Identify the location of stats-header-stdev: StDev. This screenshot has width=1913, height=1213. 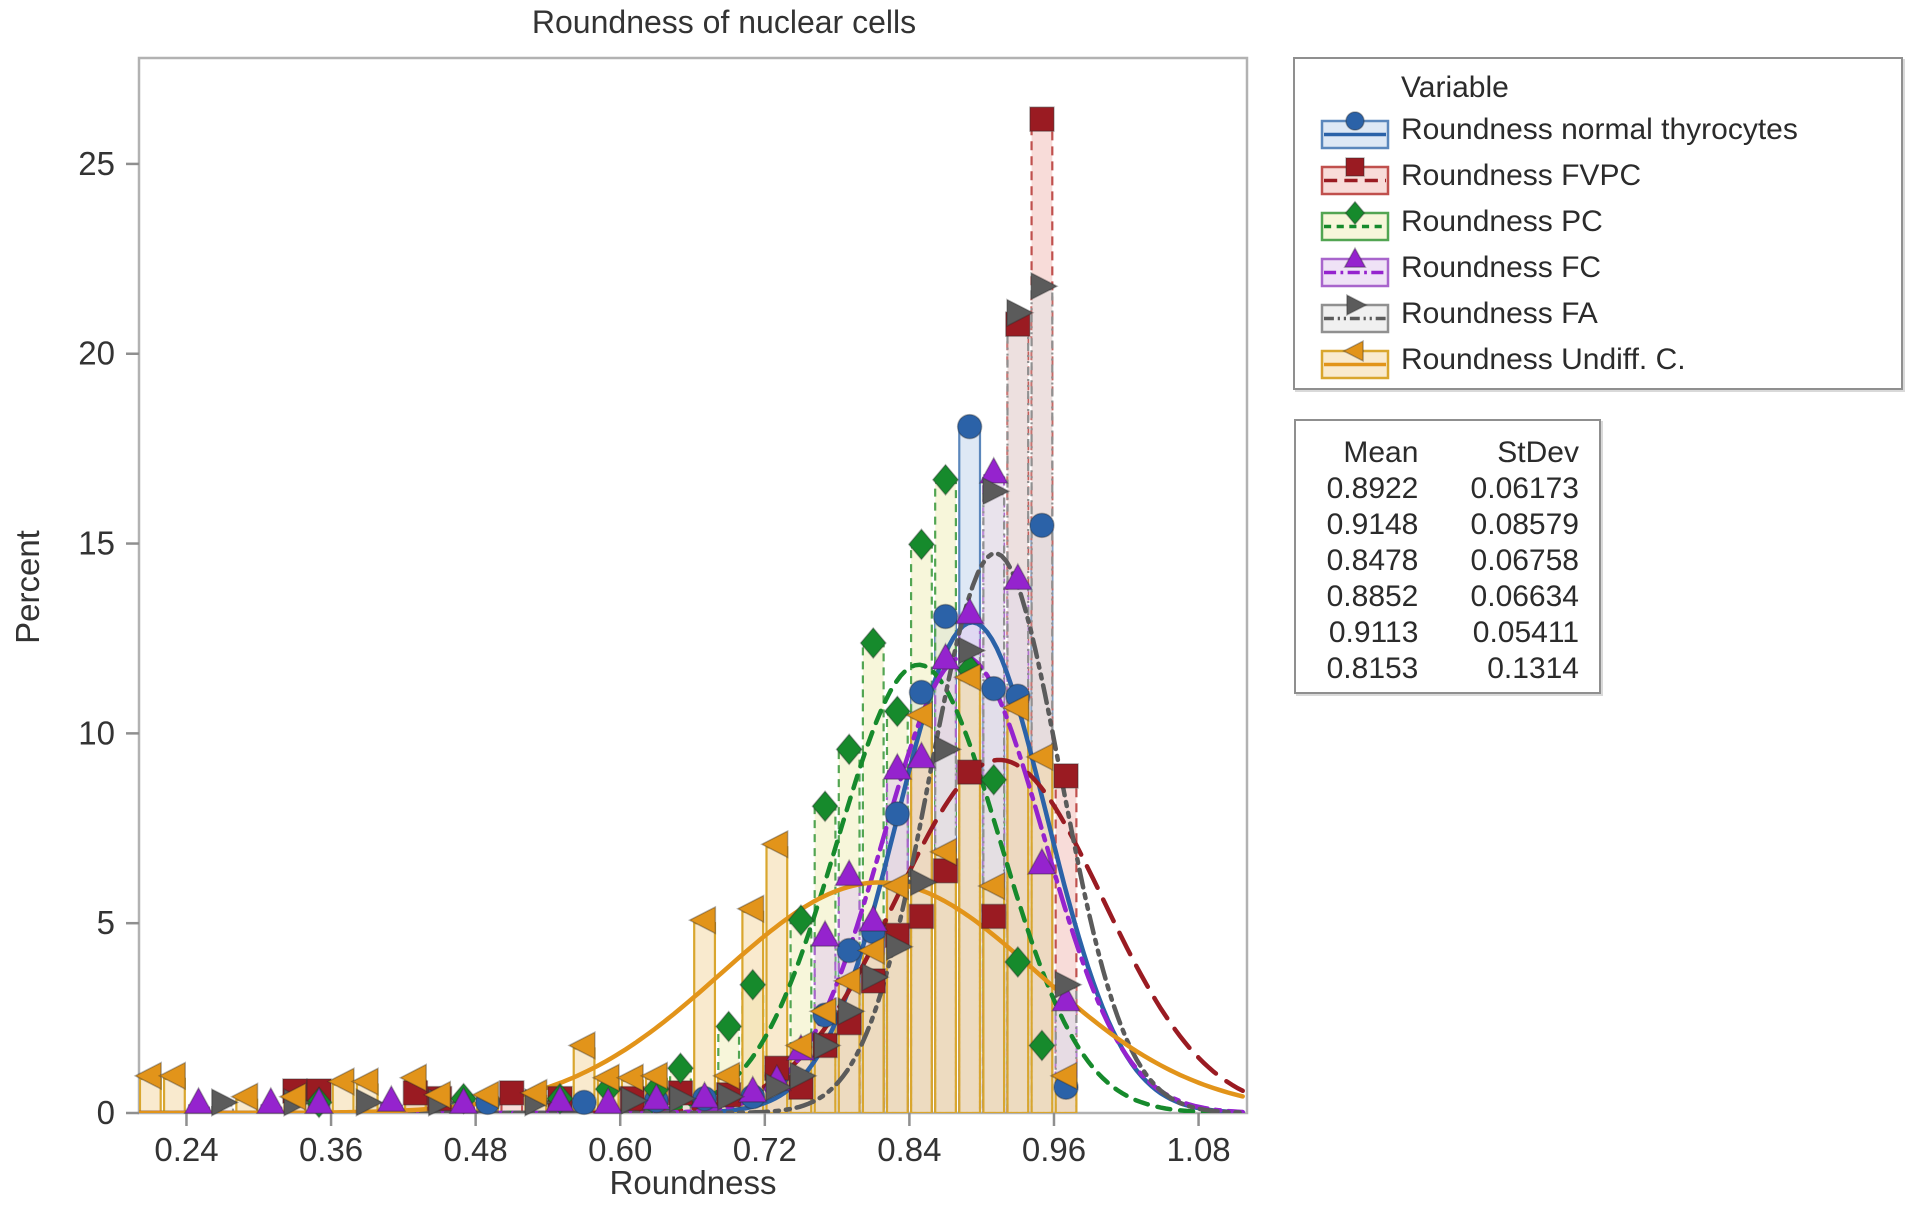
(1538, 452).